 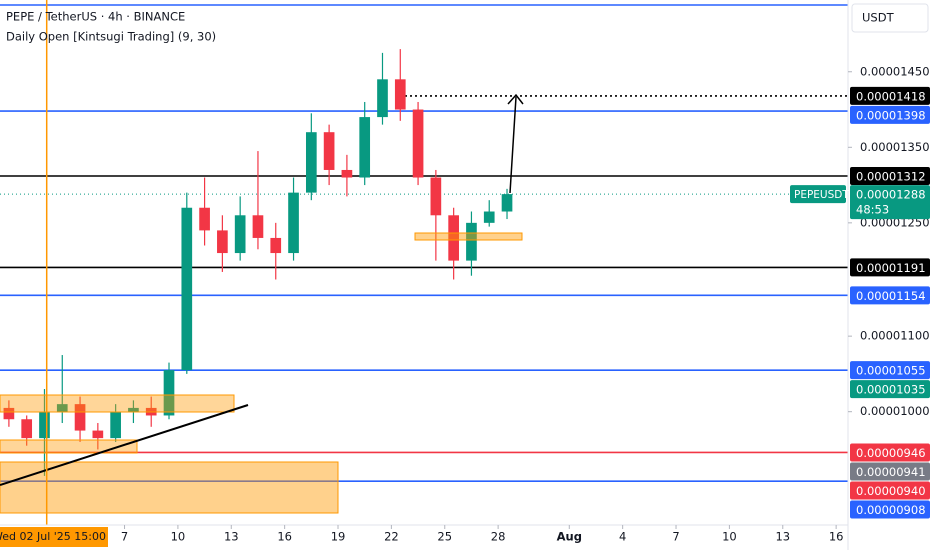 What do you see at coordinates (498, 537) in the screenshot?
I see `x-tick-label: 28` at bounding box center [498, 537].